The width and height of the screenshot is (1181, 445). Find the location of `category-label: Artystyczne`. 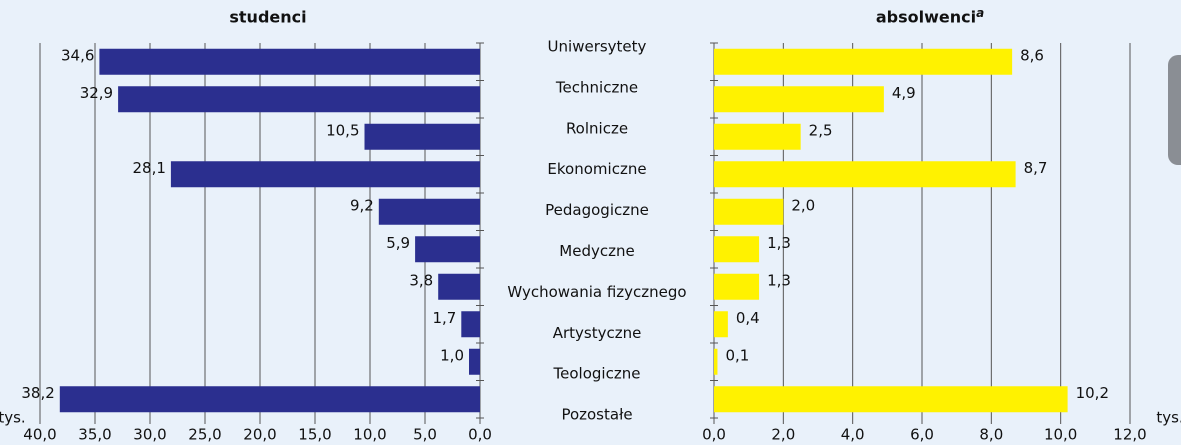

category-label: Artystyczne is located at coordinates (597, 333).